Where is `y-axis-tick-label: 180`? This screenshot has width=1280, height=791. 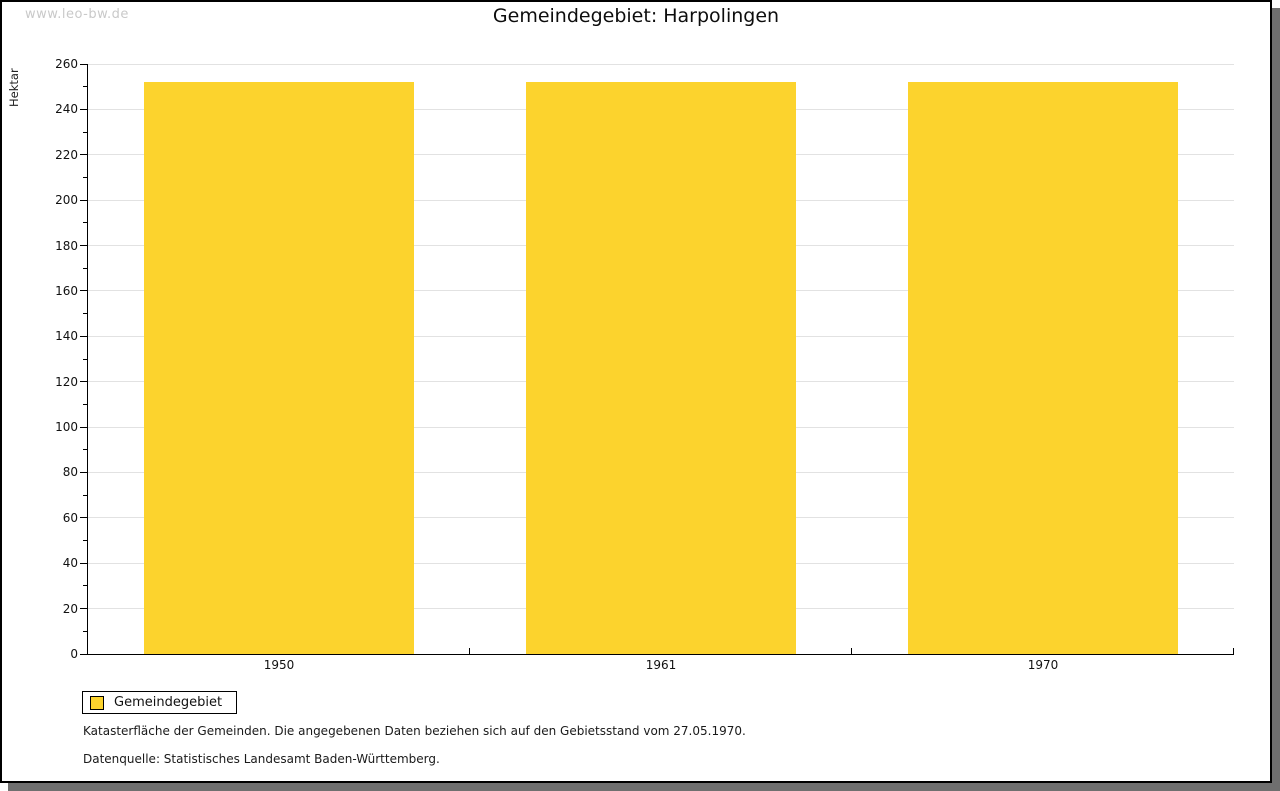 y-axis-tick-label: 180 is located at coordinates (66, 245).